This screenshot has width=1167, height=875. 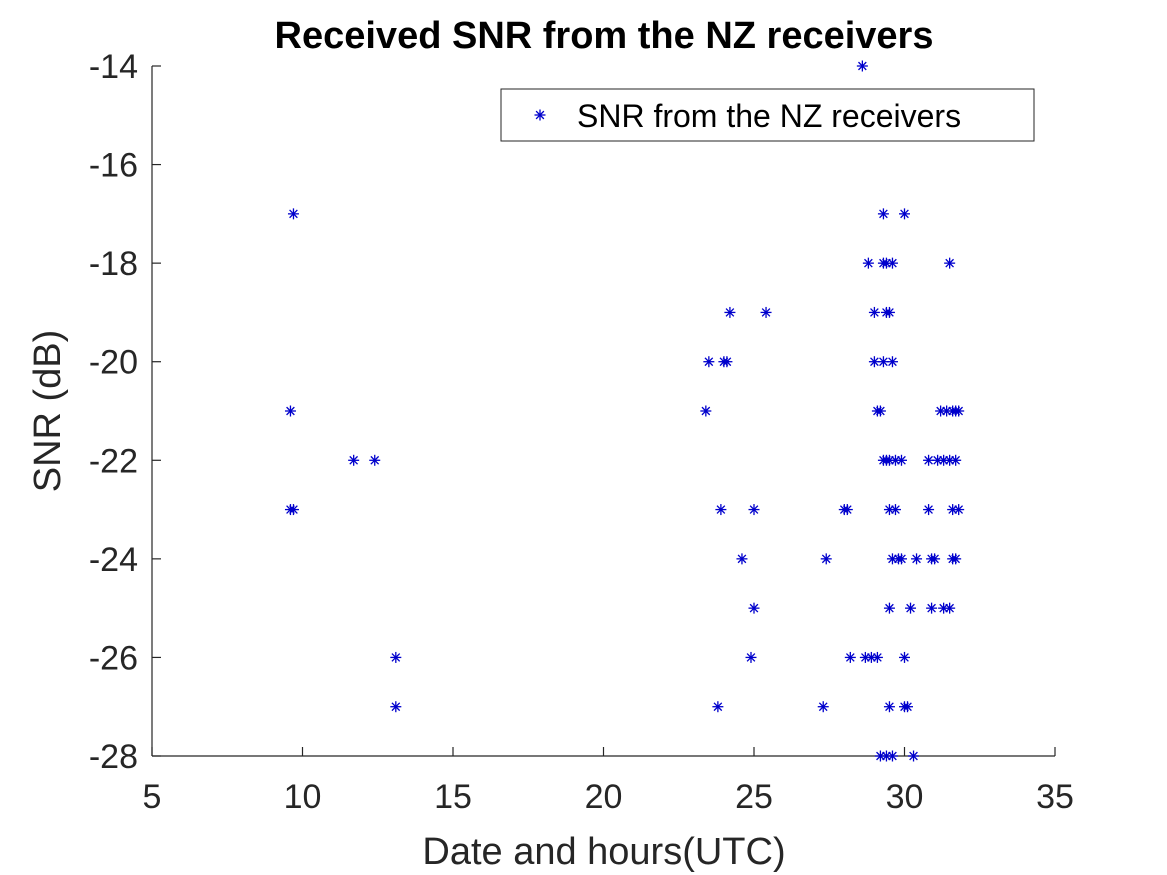 I want to click on y-tick-label: -28, so click(x=113, y=757).